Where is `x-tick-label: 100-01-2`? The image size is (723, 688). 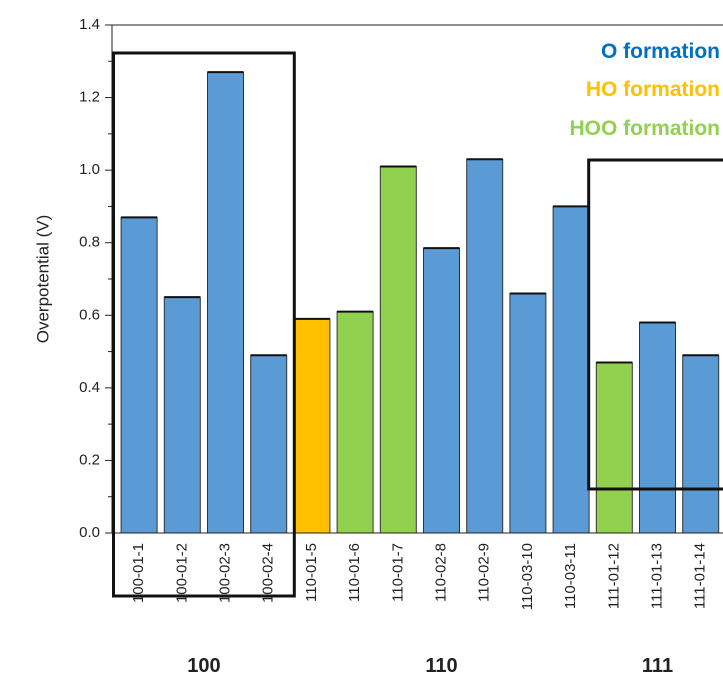 x-tick-label: 100-01-2 is located at coordinates (181, 573).